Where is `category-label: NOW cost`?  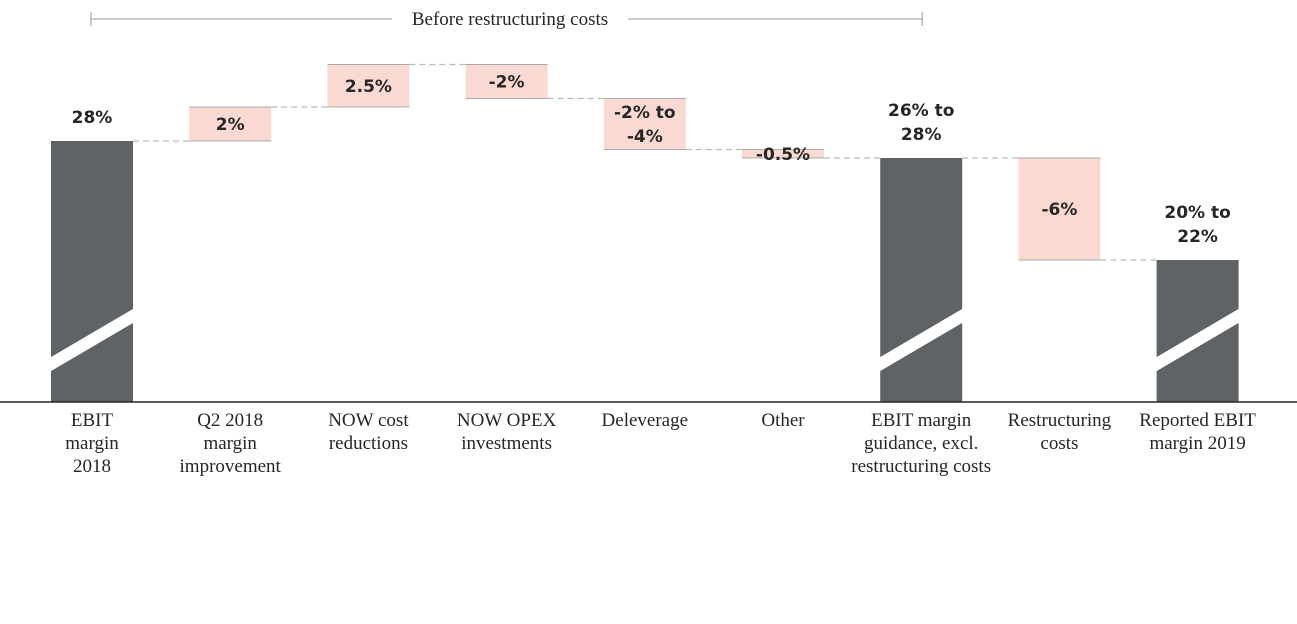
category-label: NOW cost is located at coordinates (368, 420).